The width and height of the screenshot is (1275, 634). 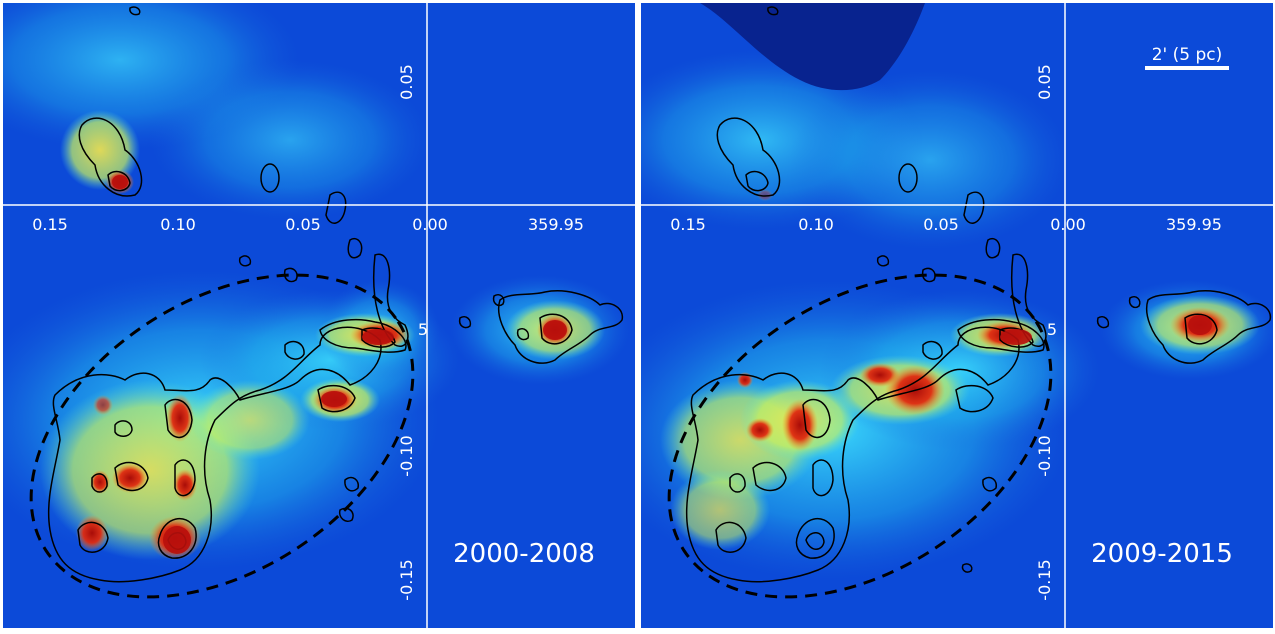 What do you see at coordinates (524, 554) in the screenshot?
I see `period-label: 2000-2008` at bounding box center [524, 554].